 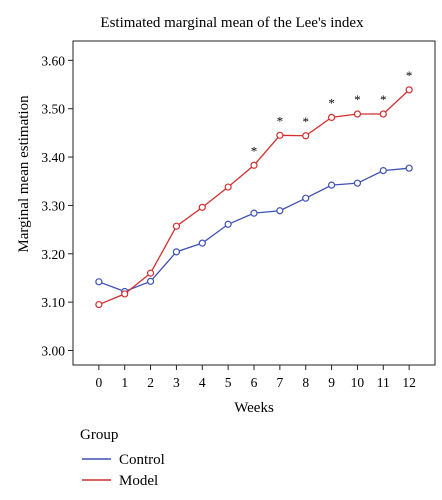 What do you see at coordinates (331, 382) in the screenshot?
I see `x-tick-label: 9` at bounding box center [331, 382].